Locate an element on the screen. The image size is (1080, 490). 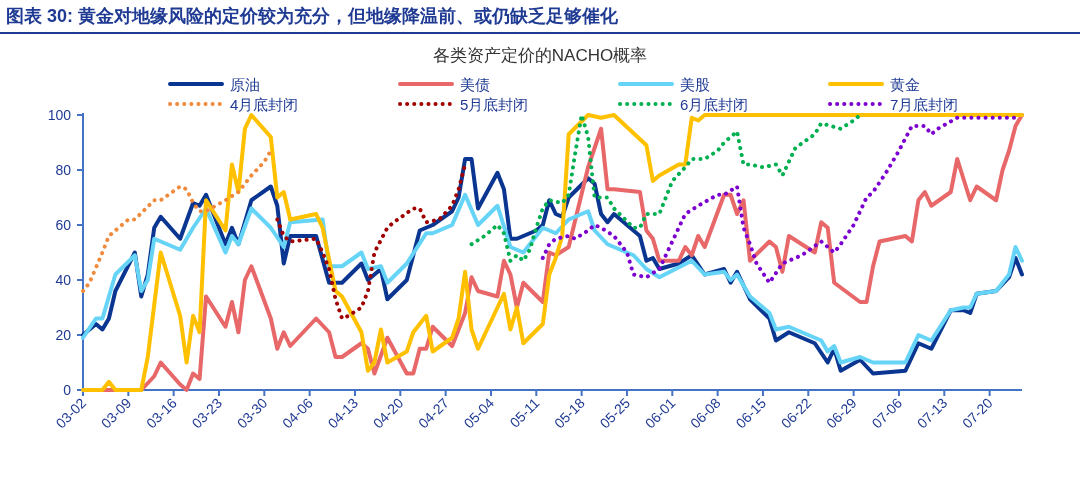
legend-label: 美债 is located at coordinates (475, 84).